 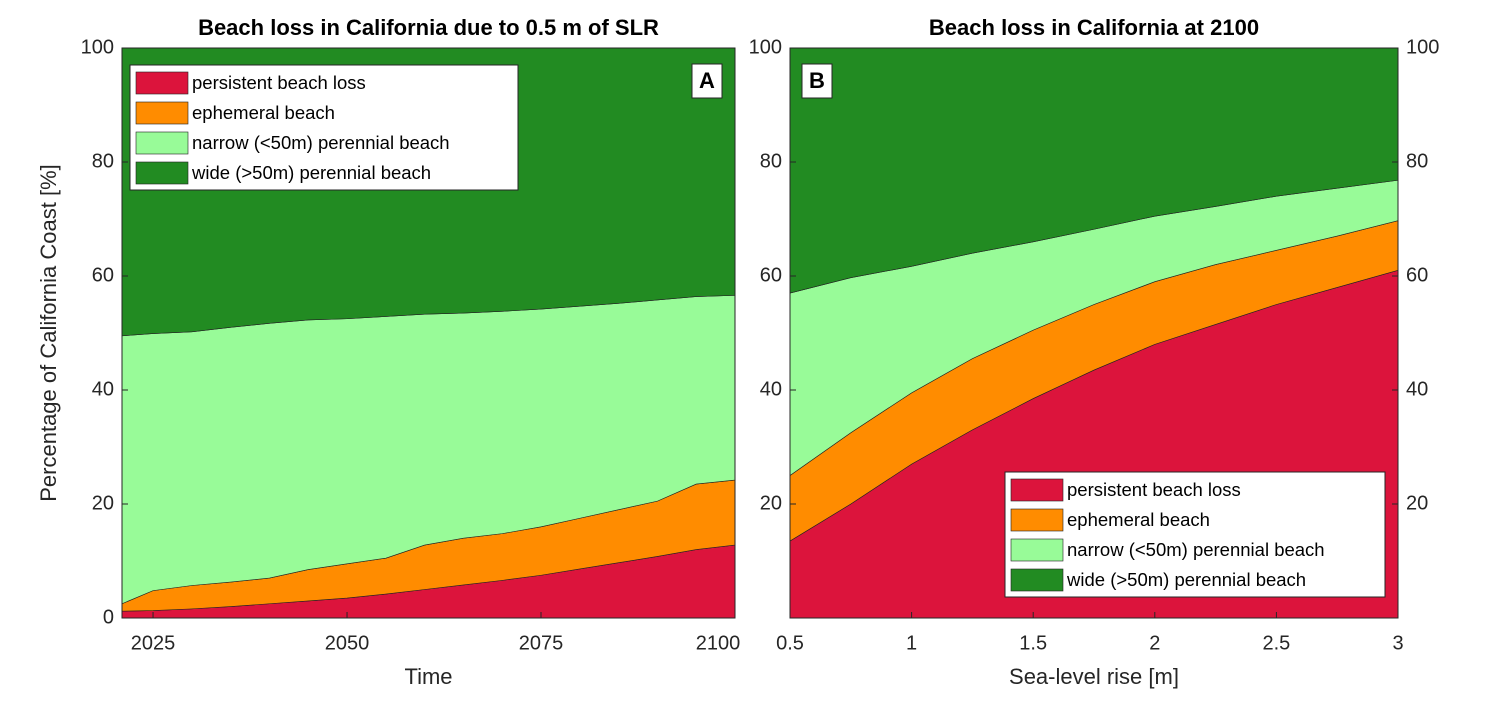 I want to click on x-tick-label: 2, so click(x=1154, y=643).